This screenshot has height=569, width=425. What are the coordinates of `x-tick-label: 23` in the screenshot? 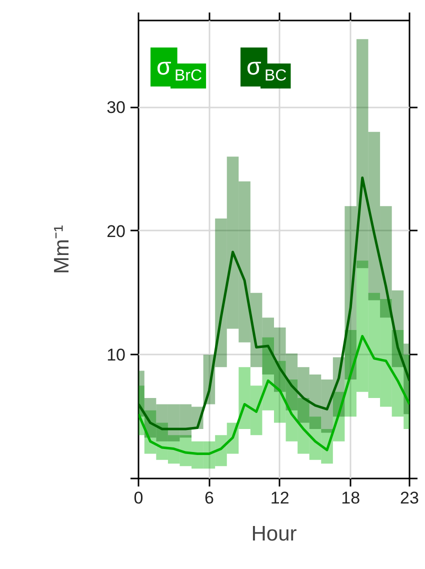 It's located at (409, 498).